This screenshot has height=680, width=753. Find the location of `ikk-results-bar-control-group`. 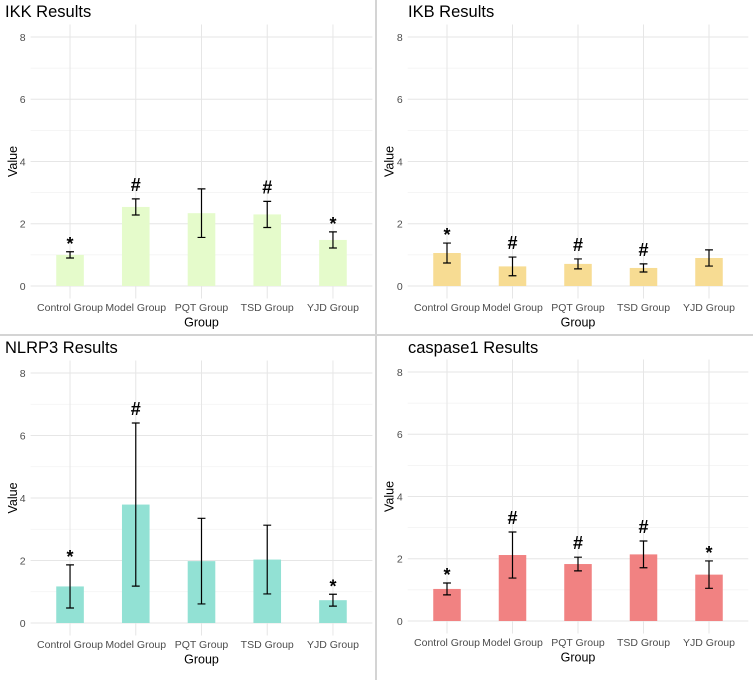

ikk-results-bar-control-group is located at coordinates (70, 270).